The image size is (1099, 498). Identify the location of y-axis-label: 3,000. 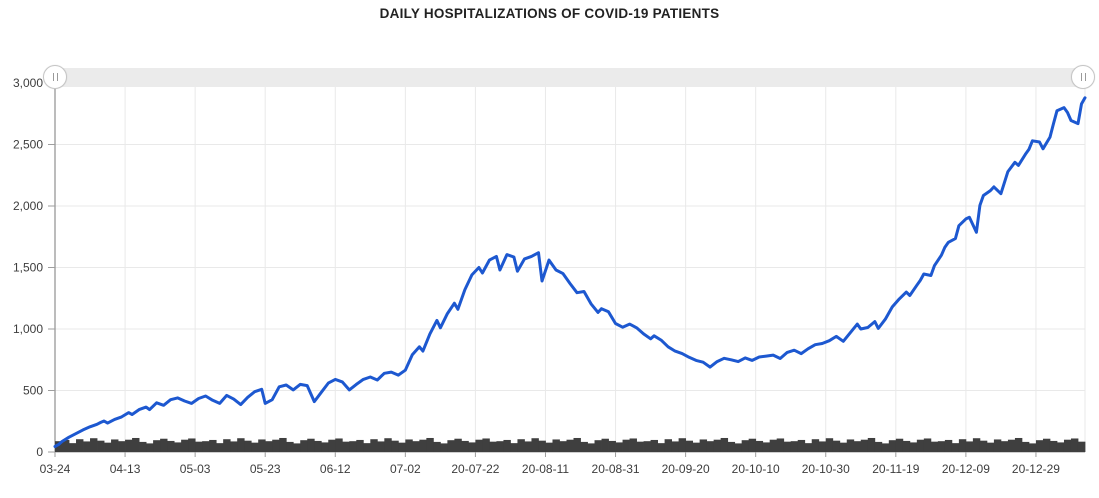
(28, 83).